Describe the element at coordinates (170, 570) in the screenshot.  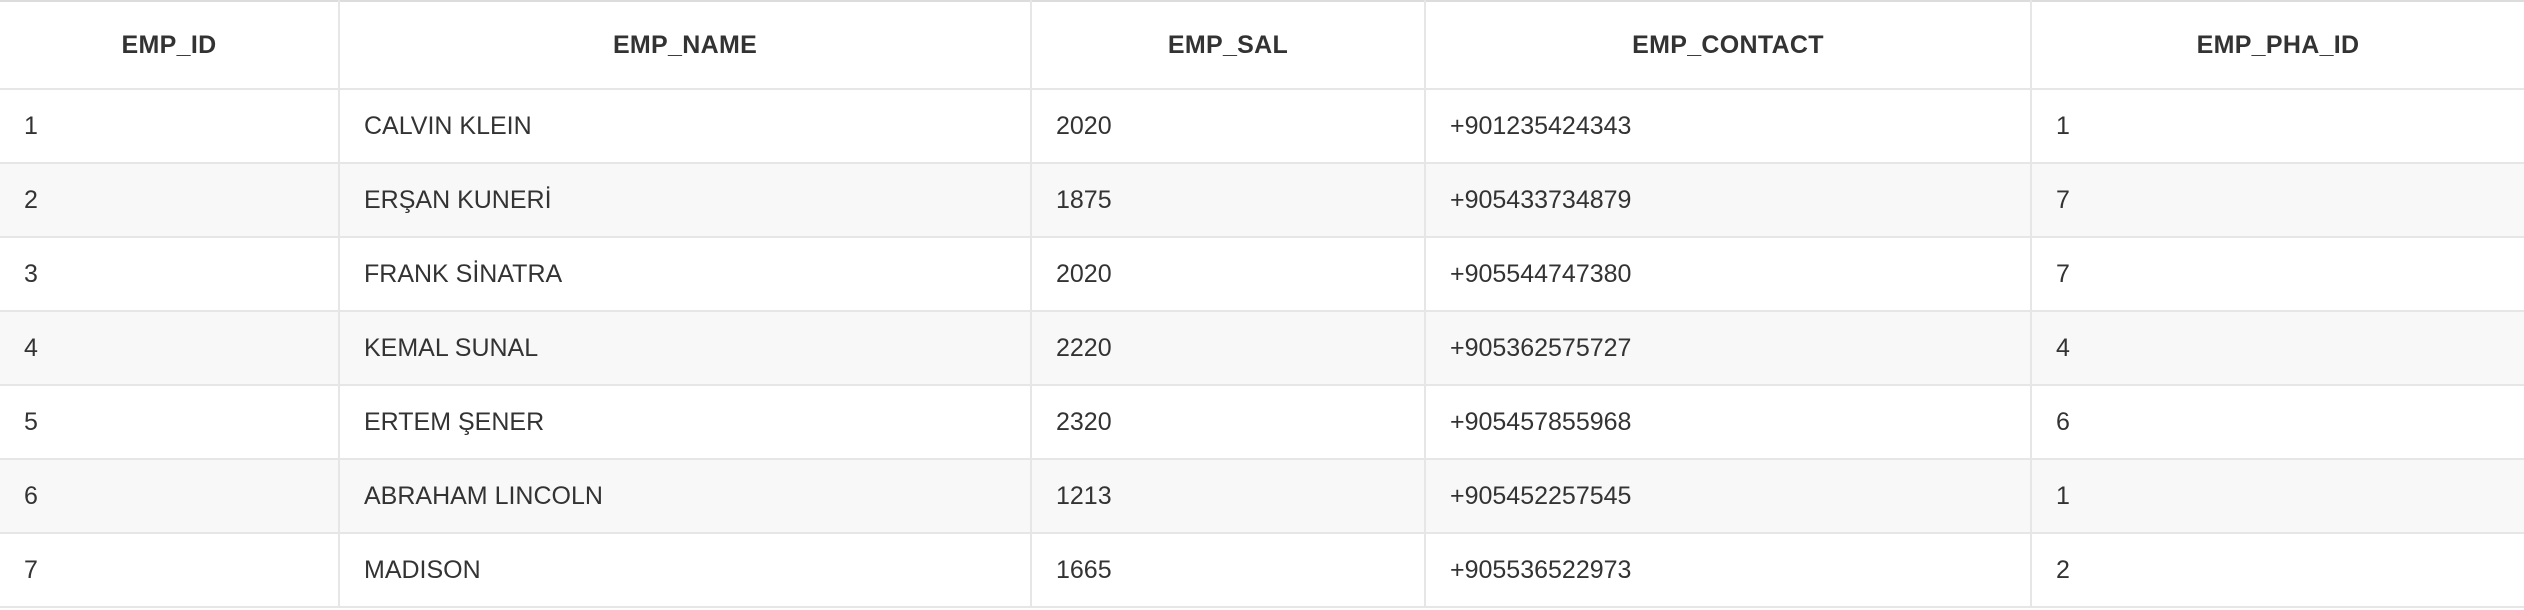
I see `cell-emp-id: 7` at that location.